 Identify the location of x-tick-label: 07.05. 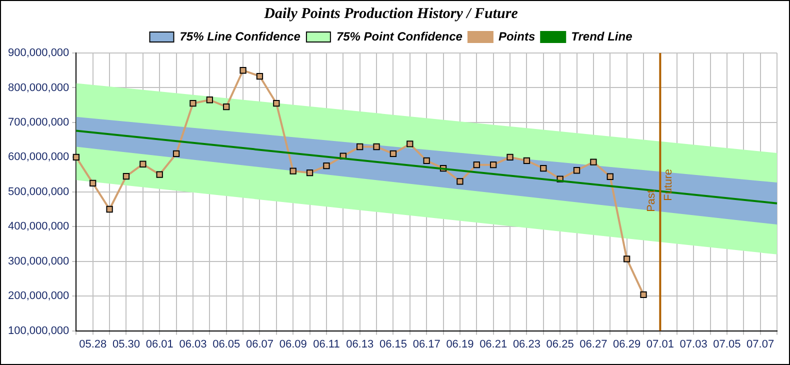
(727, 344).